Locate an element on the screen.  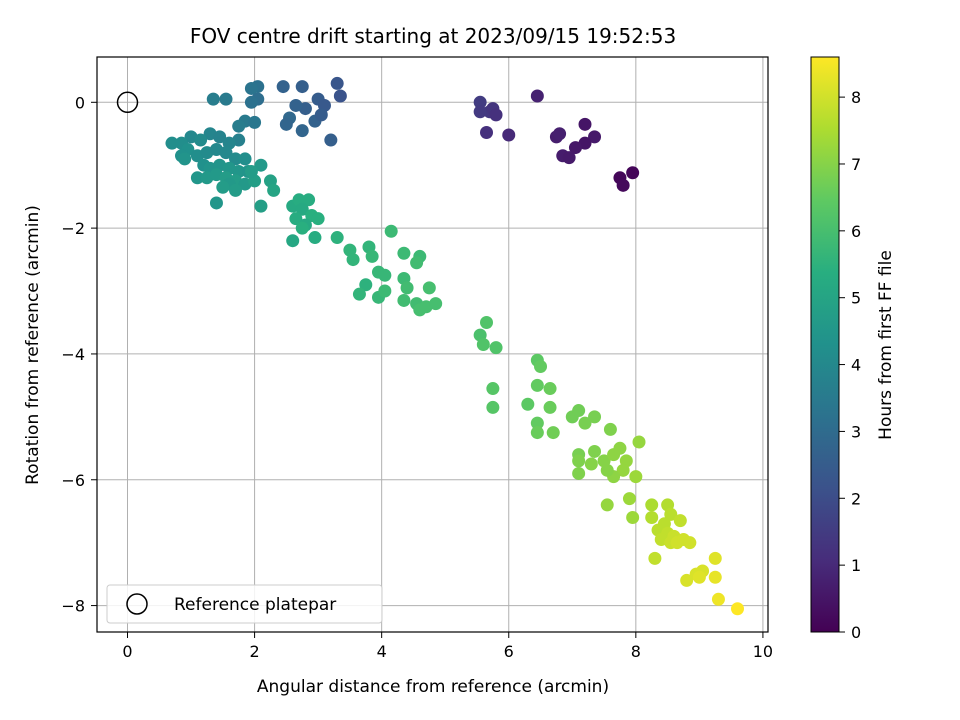
y-axis-label: Rotation from reference (arcmin) is located at coordinates (33, 345).